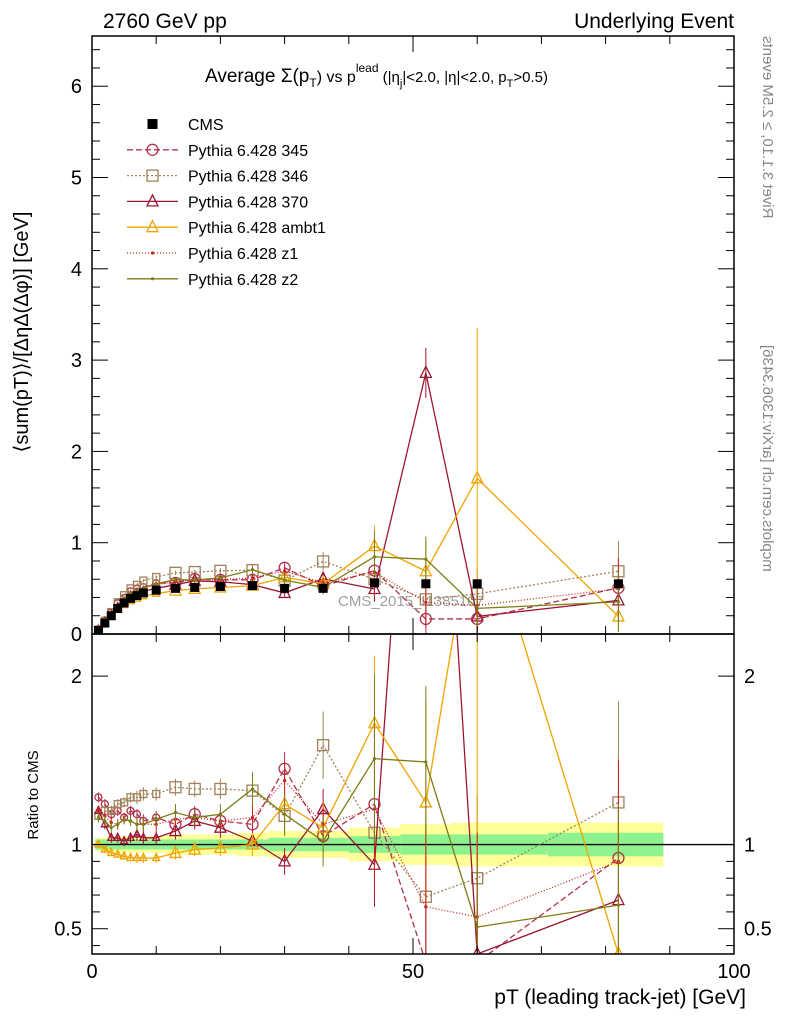 This screenshot has height=1024, width=786. What do you see at coordinates (367, 68) in the screenshot?
I see `title-sup-lead: lead` at bounding box center [367, 68].